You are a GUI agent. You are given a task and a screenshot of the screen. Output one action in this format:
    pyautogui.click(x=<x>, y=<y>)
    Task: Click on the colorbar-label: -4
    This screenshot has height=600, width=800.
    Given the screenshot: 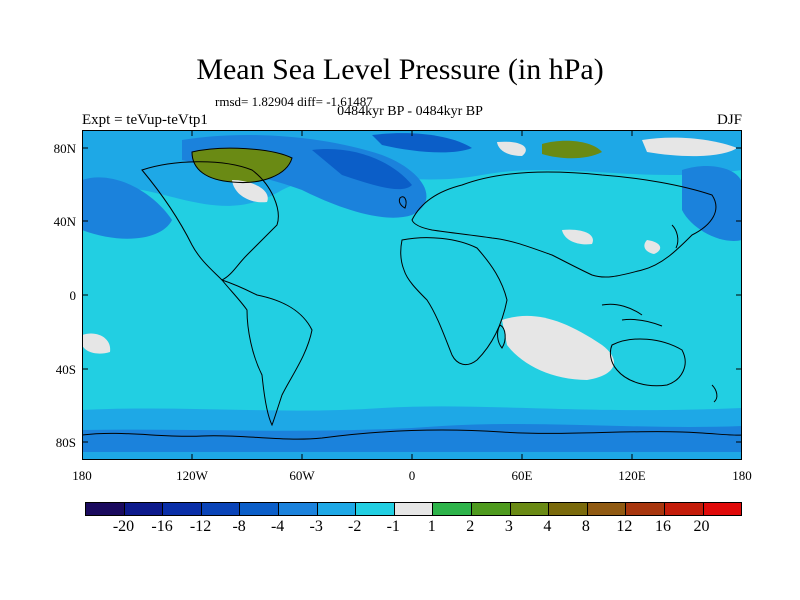 What is the action you would take?
    pyautogui.click(x=277, y=526)
    